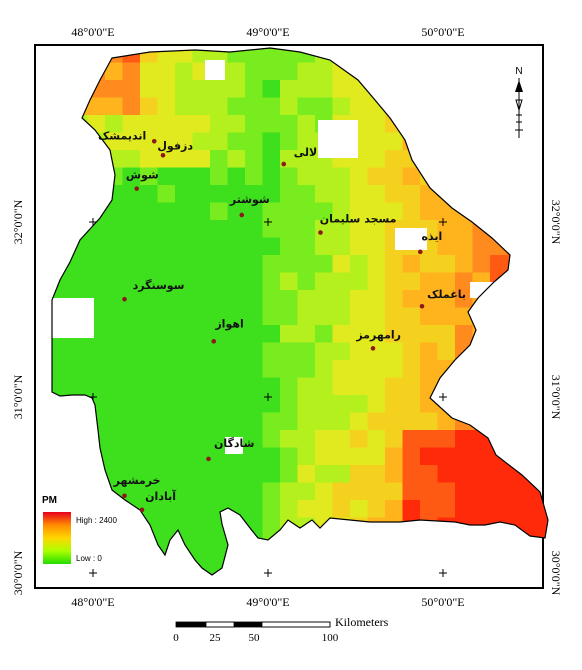 The height and width of the screenshot is (670, 582). I want to click on lon-label-bottom-49: 49°0'0"E, so click(267, 602).